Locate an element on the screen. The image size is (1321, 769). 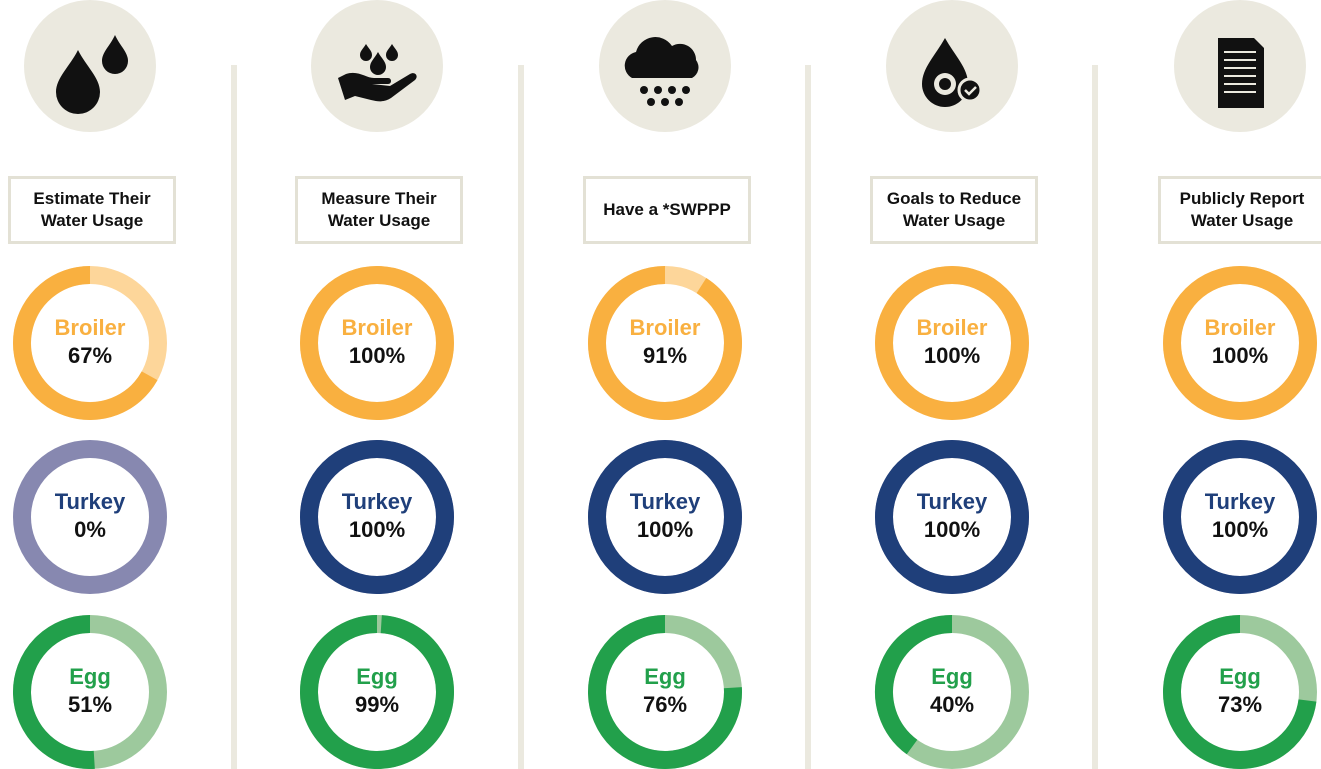
value-label: 40% is located at coordinates (952, 704).